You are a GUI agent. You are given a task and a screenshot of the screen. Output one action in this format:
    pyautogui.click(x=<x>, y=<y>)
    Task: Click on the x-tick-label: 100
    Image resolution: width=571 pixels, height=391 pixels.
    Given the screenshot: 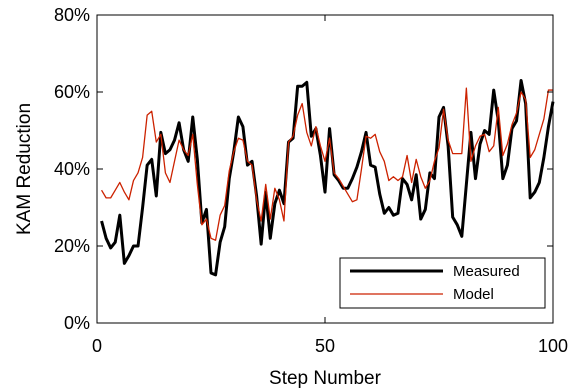 What is the action you would take?
    pyautogui.click(x=553, y=346)
    